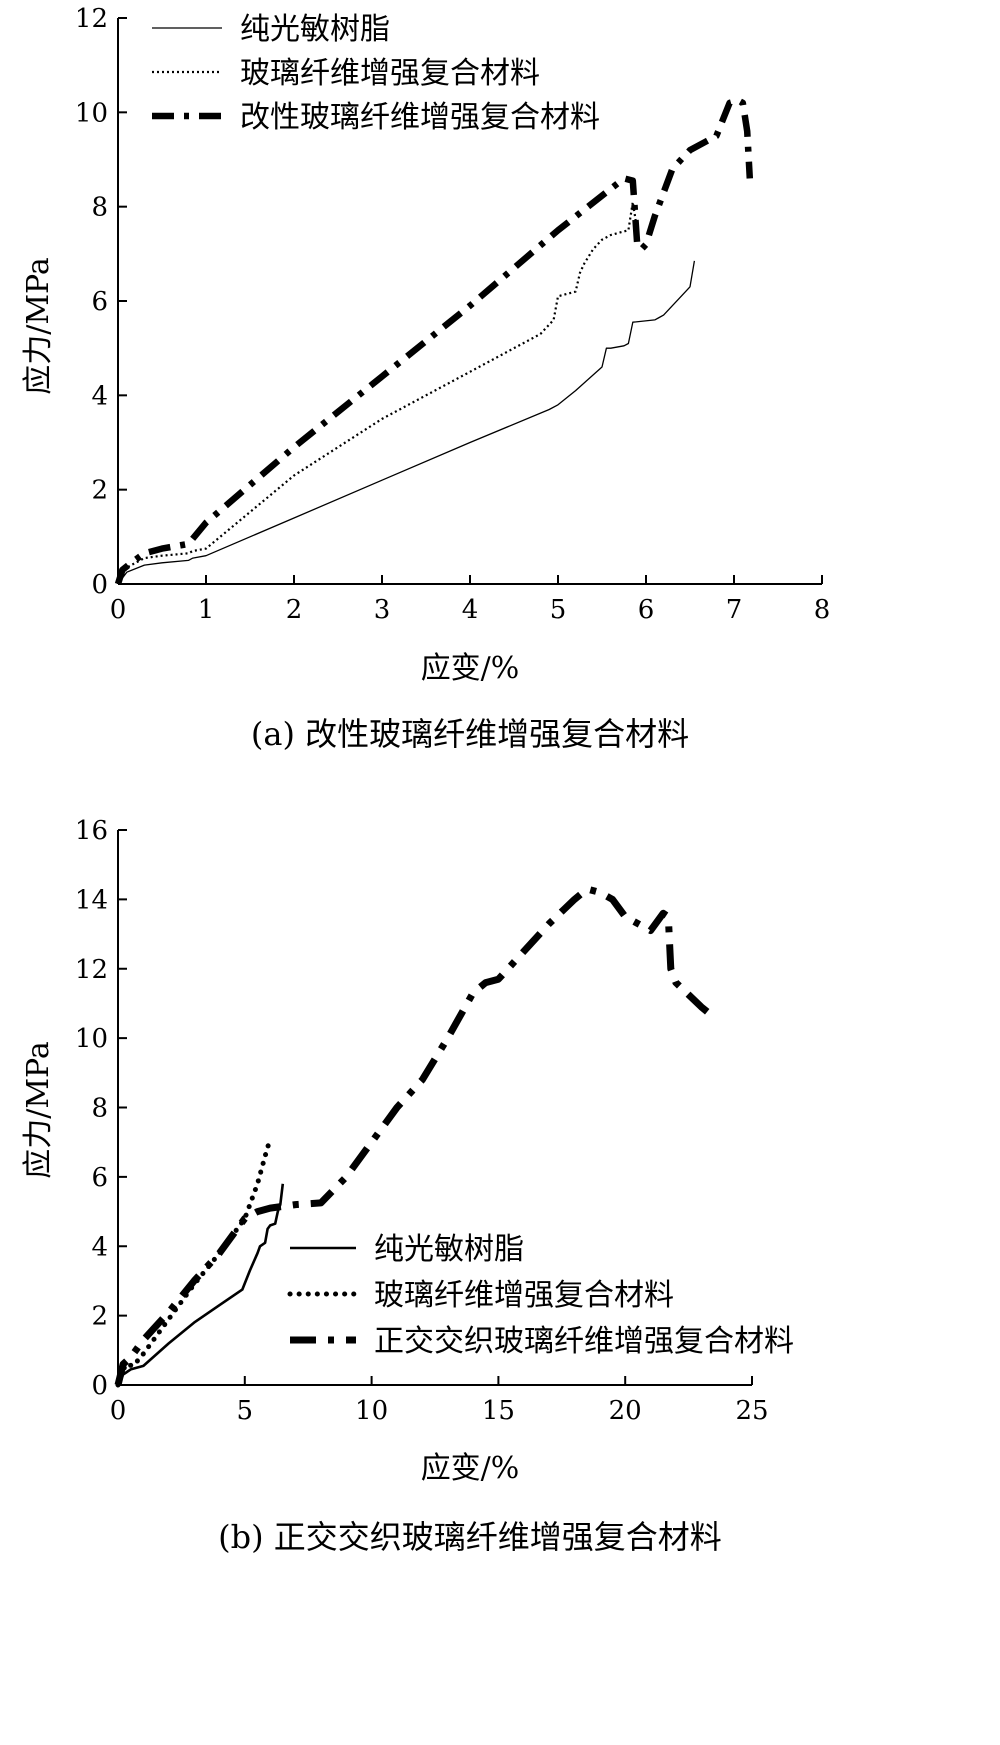 The height and width of the screenshot is (1745, 1000). I want to click on x-tick-label: 4, so click(470, 610).